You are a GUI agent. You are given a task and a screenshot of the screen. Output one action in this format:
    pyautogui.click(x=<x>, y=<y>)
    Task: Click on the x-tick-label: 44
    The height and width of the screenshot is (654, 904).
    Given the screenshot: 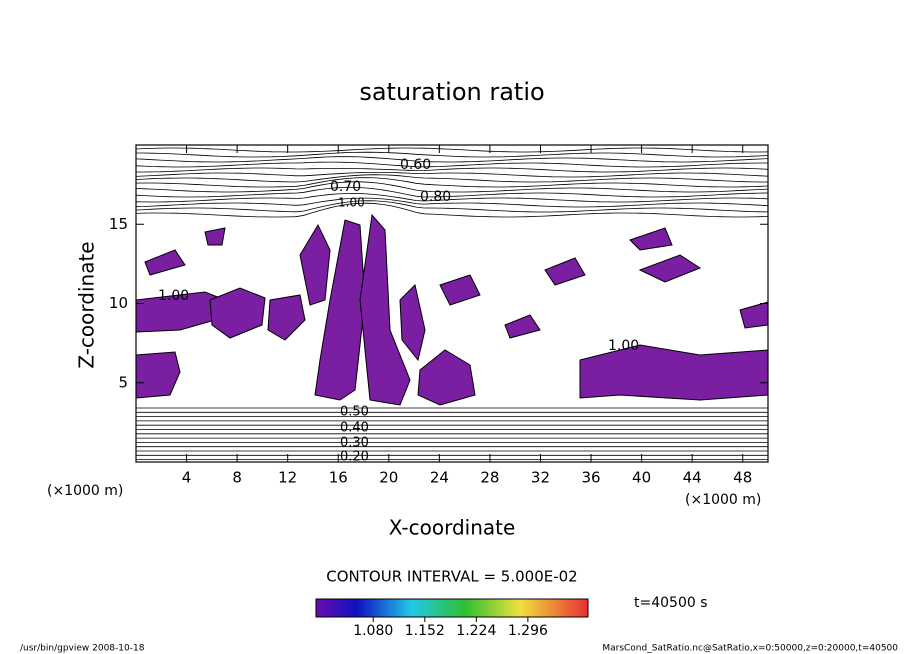 What is the action you would take?
    pyautogui.click(x=692, y=478)
    